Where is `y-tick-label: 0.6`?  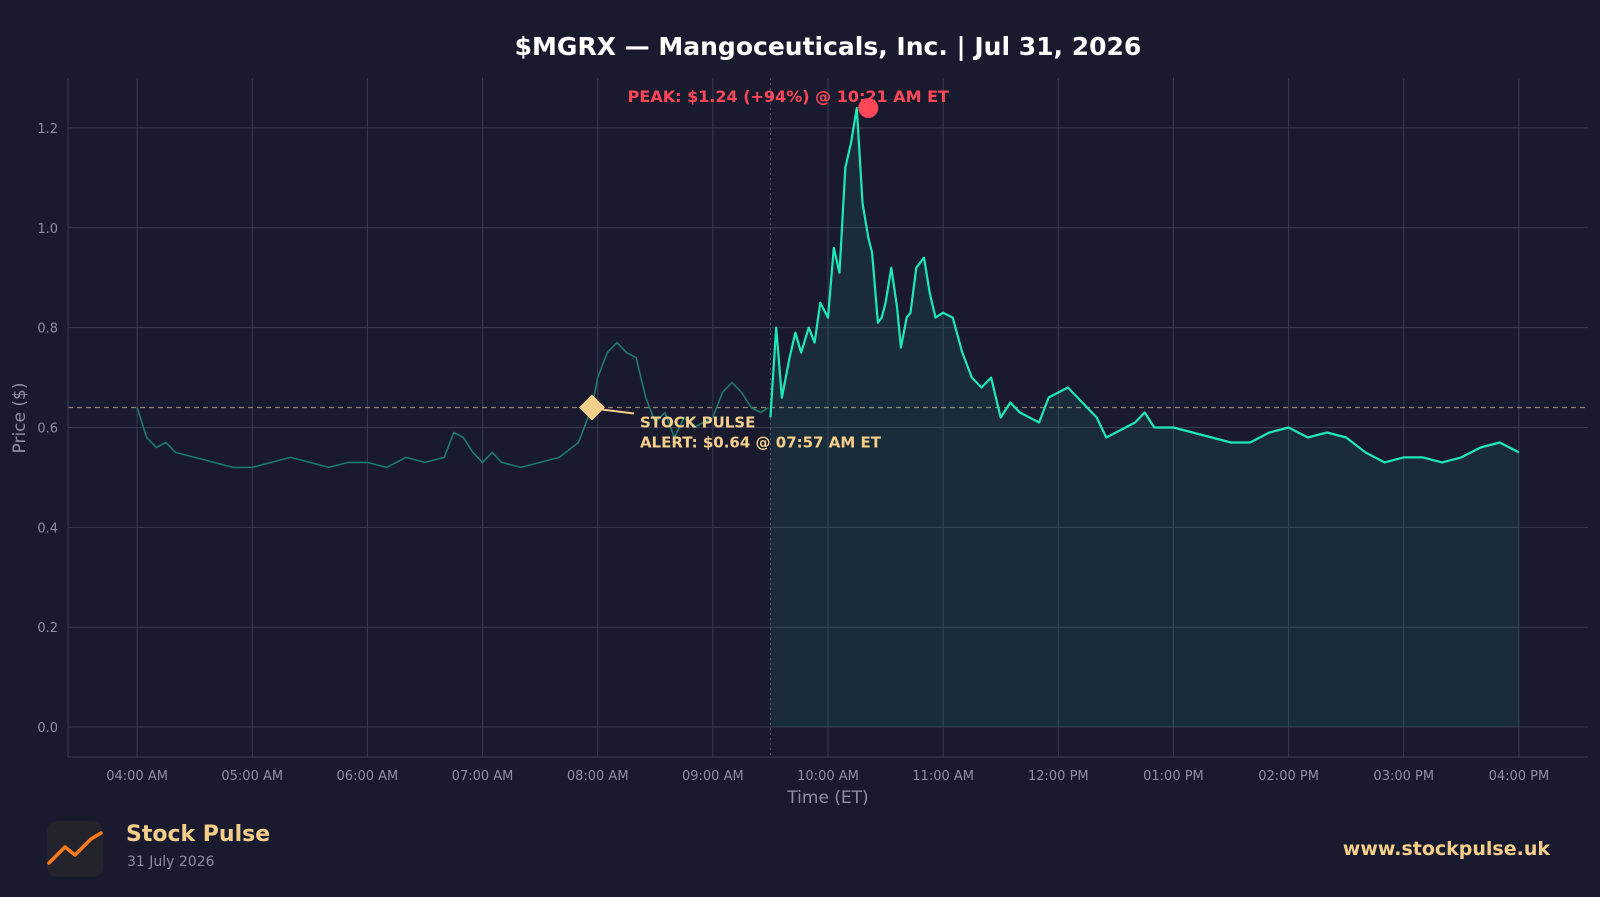
y-tick-label: 0.6 is located at coordinates (47, 428).